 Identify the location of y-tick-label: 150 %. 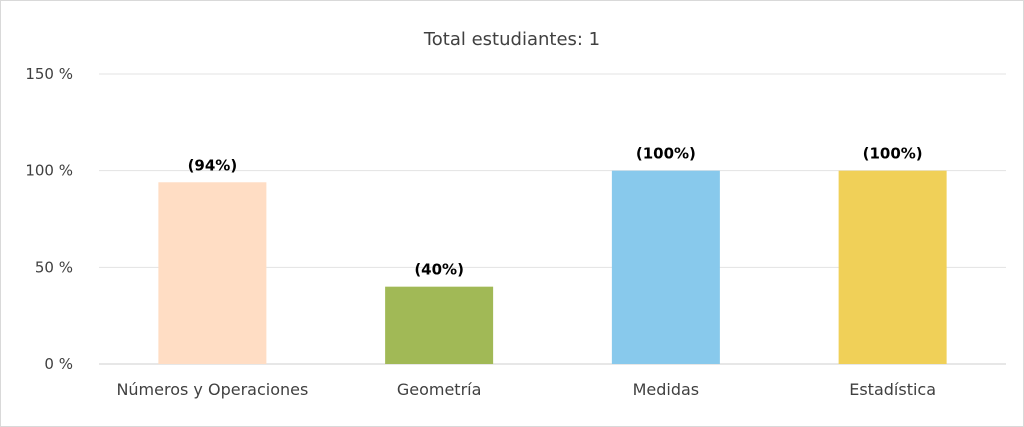
(49, 74).